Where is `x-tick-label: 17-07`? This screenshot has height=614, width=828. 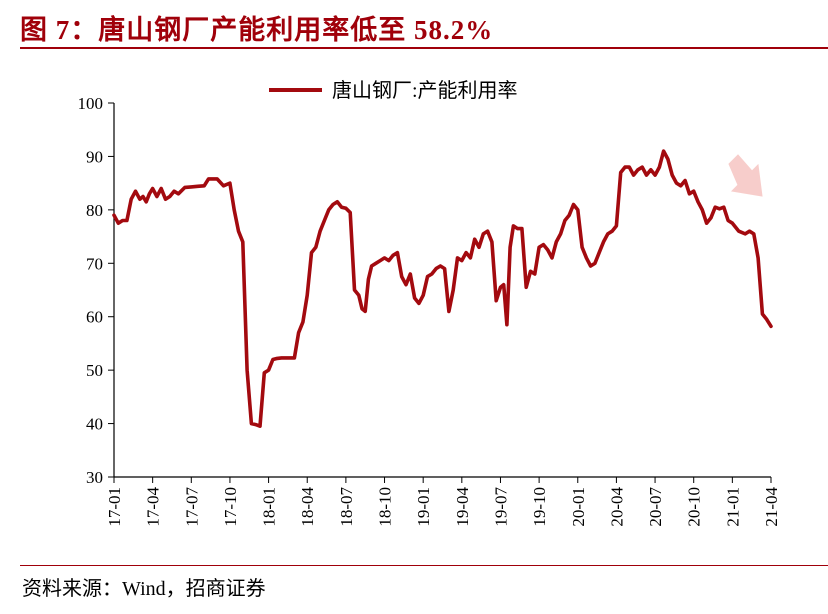 x-tick-label: 17-07 is located at coordinates (191, 507).